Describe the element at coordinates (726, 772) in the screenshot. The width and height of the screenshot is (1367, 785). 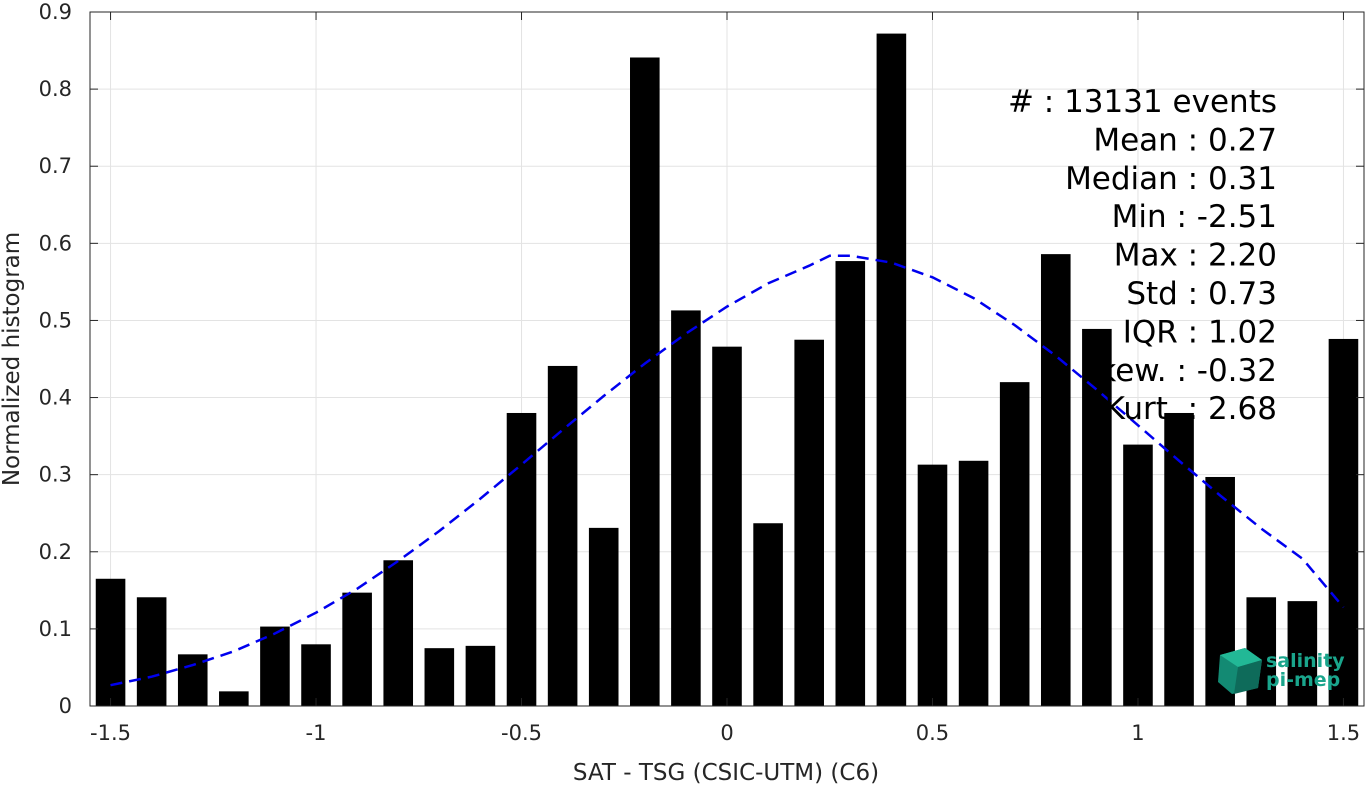
I see `x-axis-label: SAT - TSG (CSIC-UTM) (C6)` at that location.